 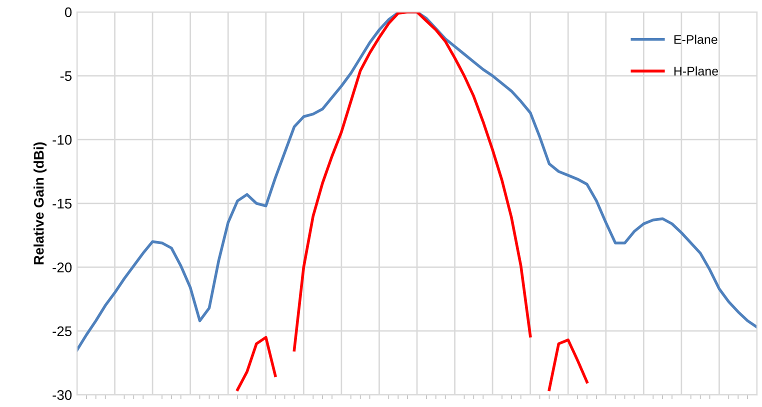 I want to click on y-tick-label: -25, so click(x=62, y=331).